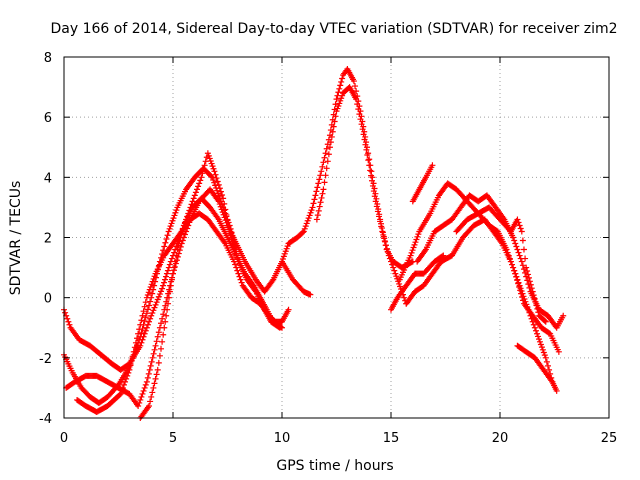 The height and width of the screenshot is (480, 640). What do you see at coordinates (48, 239) in the screenshot?
I see `y-tick-label: 2` at bounding box center [48, 239].